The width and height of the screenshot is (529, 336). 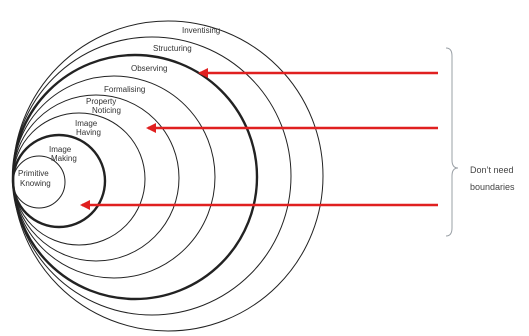 I want to click on label-image-making-line2: Making, so click(x=64, y=158).